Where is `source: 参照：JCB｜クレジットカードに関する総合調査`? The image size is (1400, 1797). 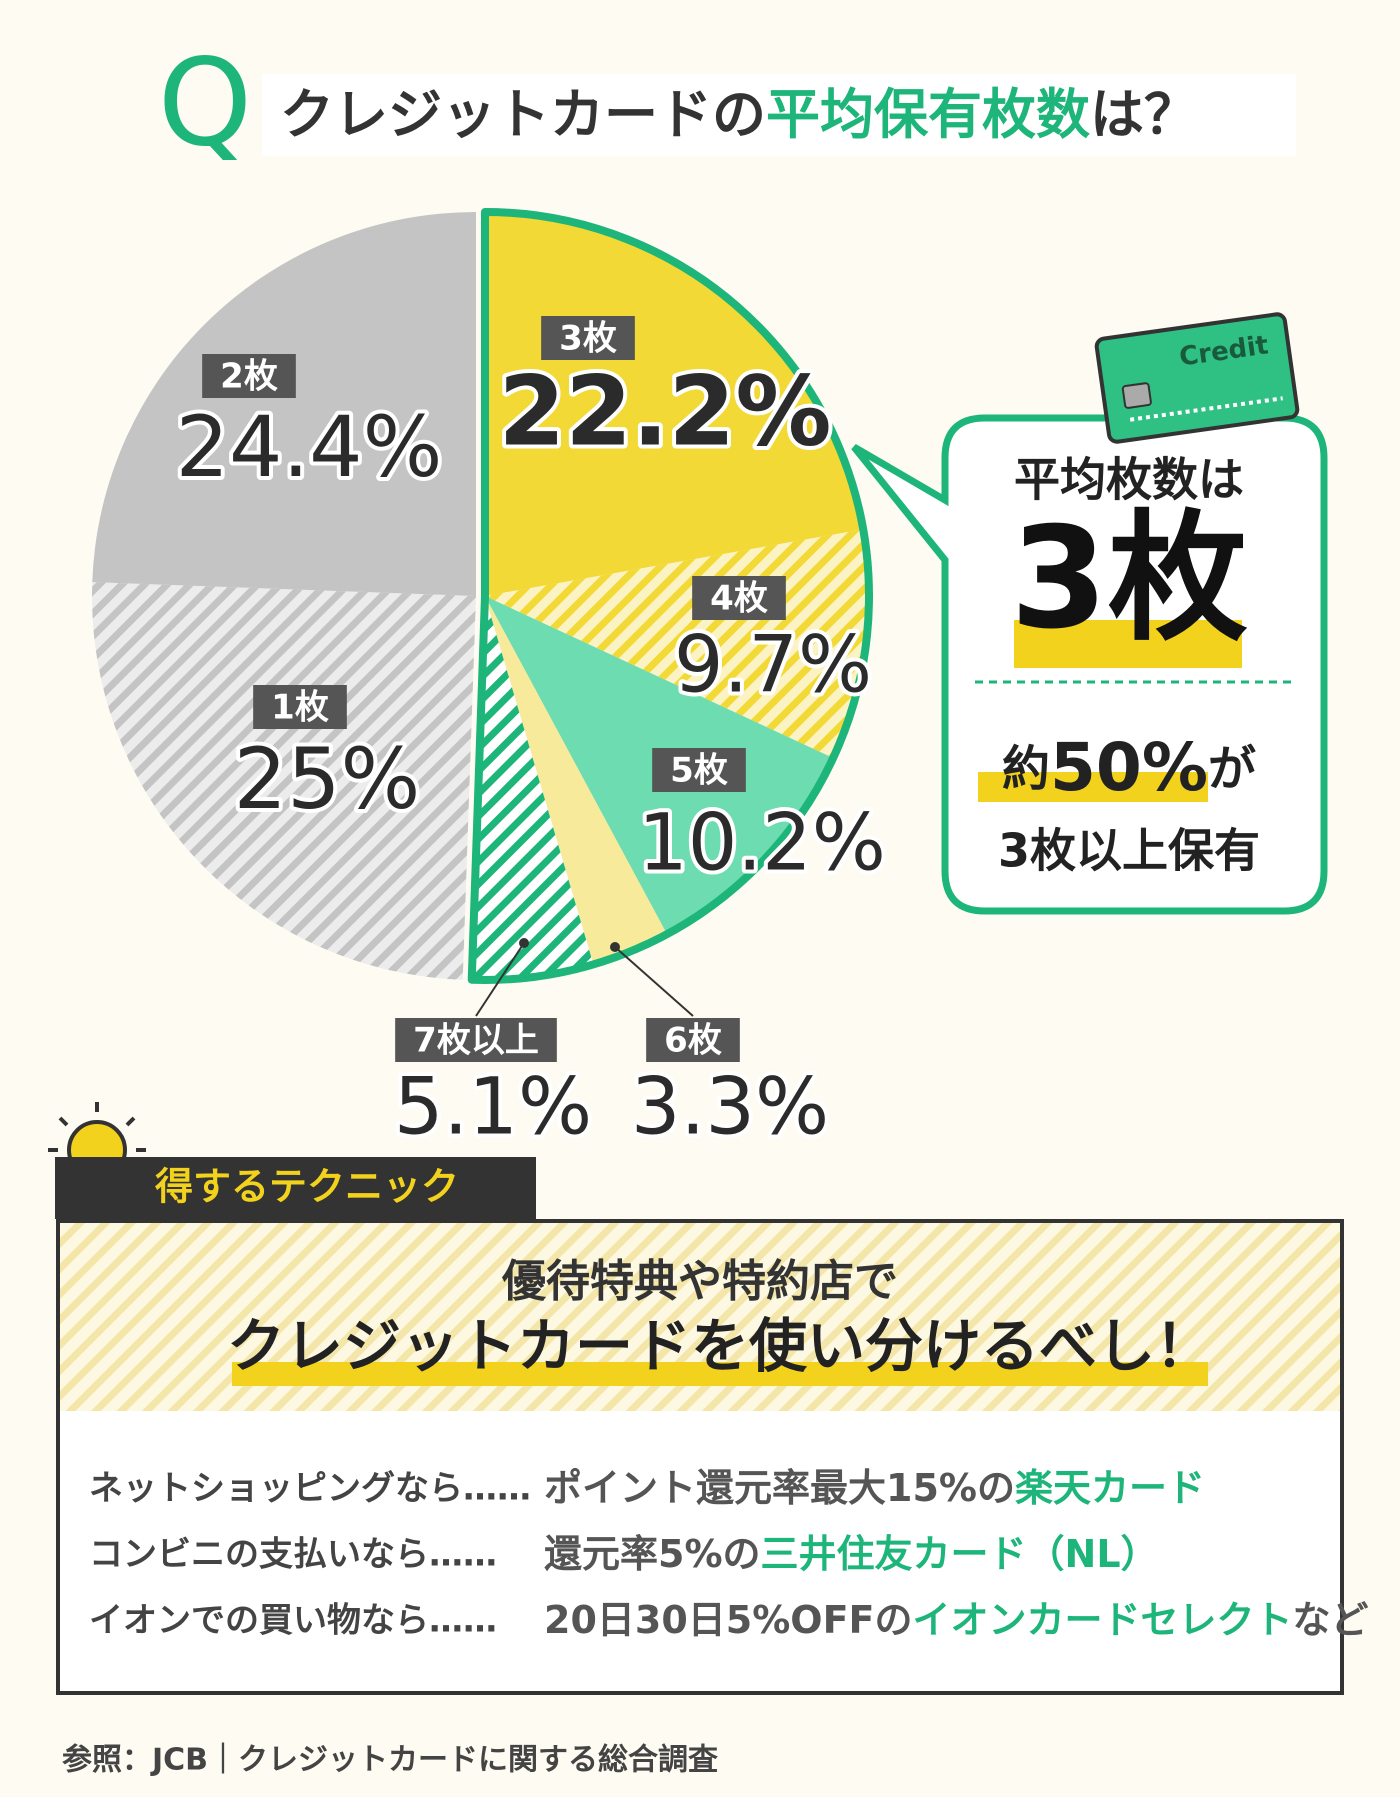 source: 参照：JCB｜クレジットカードに関する総合調査 is located at coordinates (390, 1760).